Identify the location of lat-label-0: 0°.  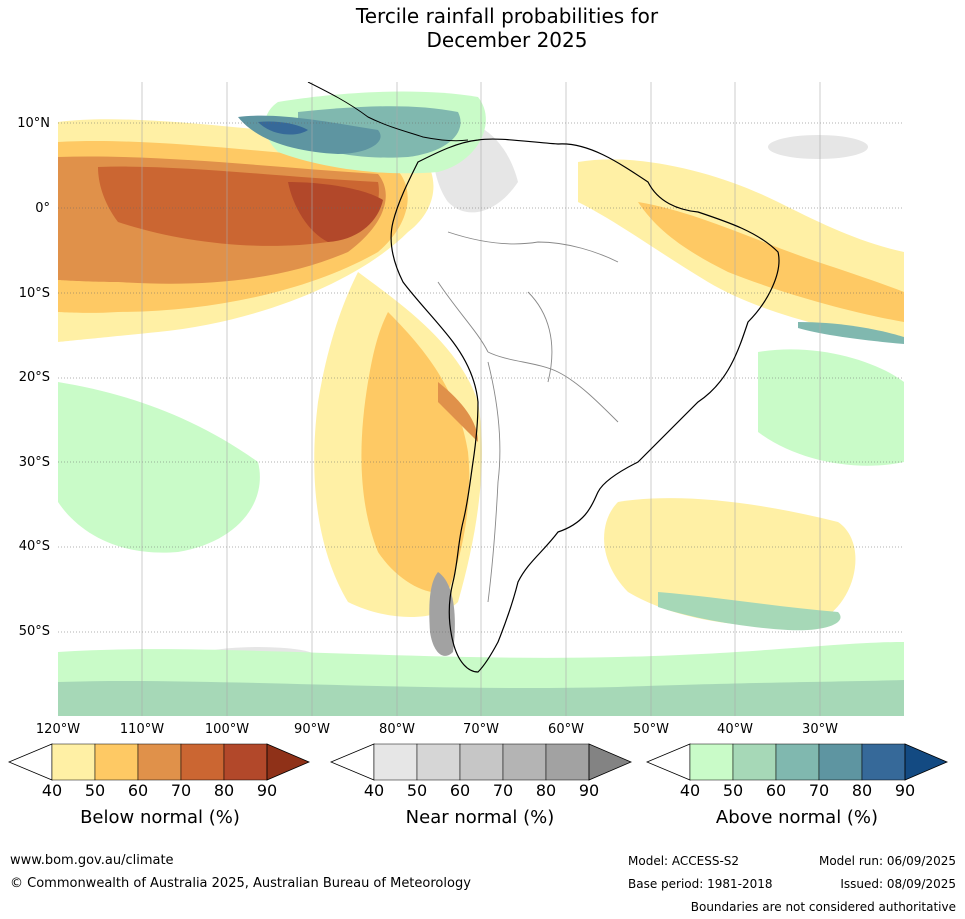
(42, 208).